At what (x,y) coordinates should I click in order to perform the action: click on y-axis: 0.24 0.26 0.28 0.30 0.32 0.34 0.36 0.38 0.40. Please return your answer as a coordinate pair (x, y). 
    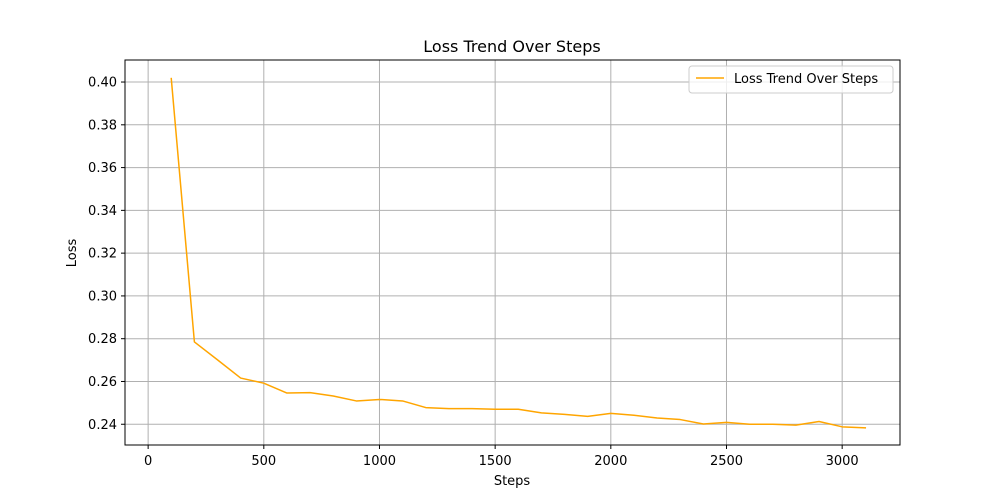
    Looking at the image, I should click on (106, 254).